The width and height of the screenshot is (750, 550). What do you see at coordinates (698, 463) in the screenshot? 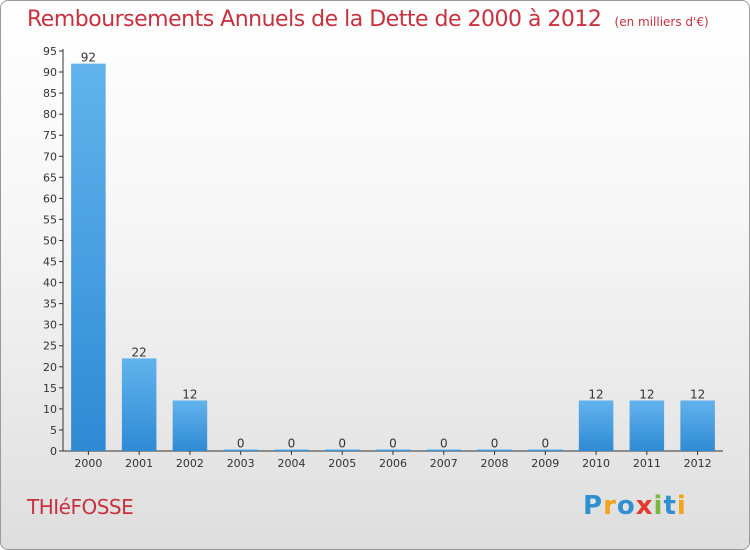
I see `x-tick-label: 2012` at bounding box center [698, 463].